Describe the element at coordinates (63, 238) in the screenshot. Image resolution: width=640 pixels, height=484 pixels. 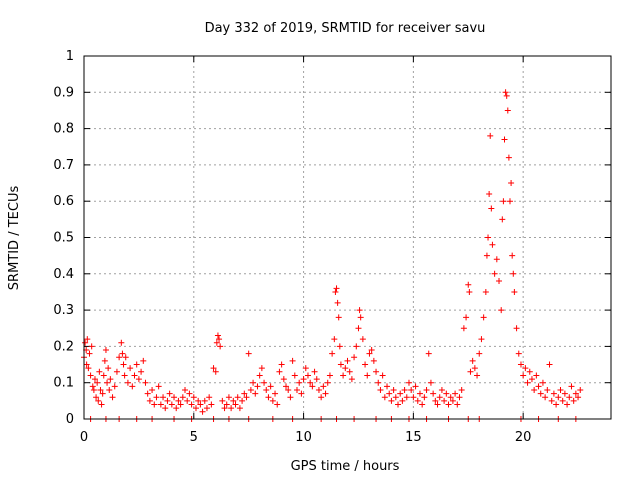
I see `y-tick-label: 0.5` at that location.